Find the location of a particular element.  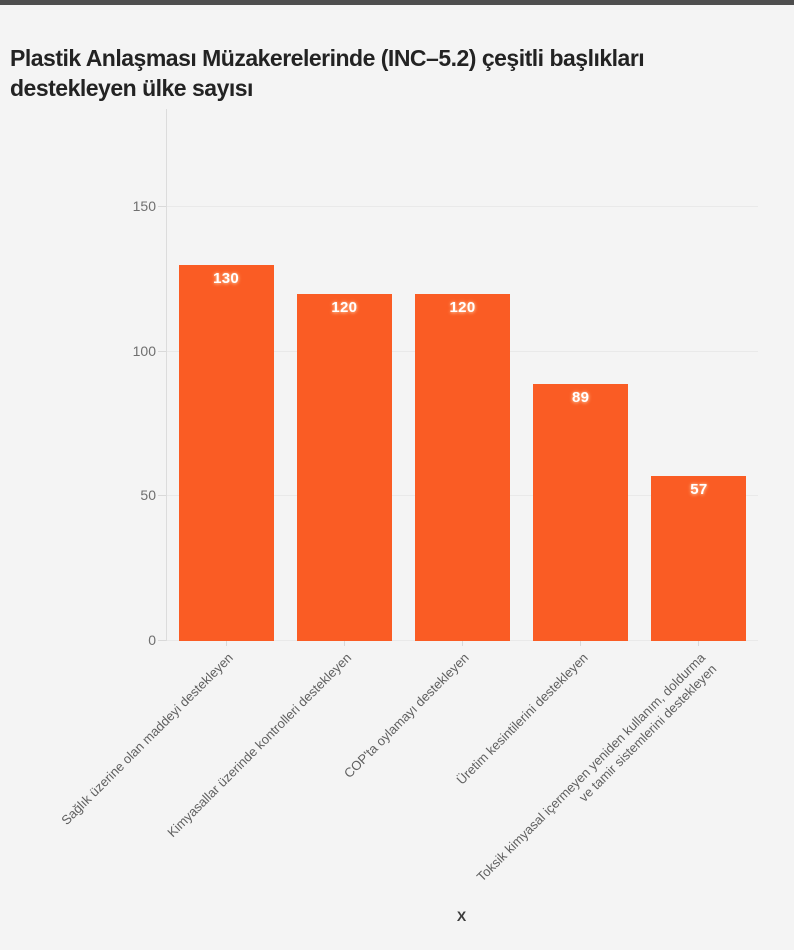

bar-value-label: 89 is located at coordinates (581, 397).